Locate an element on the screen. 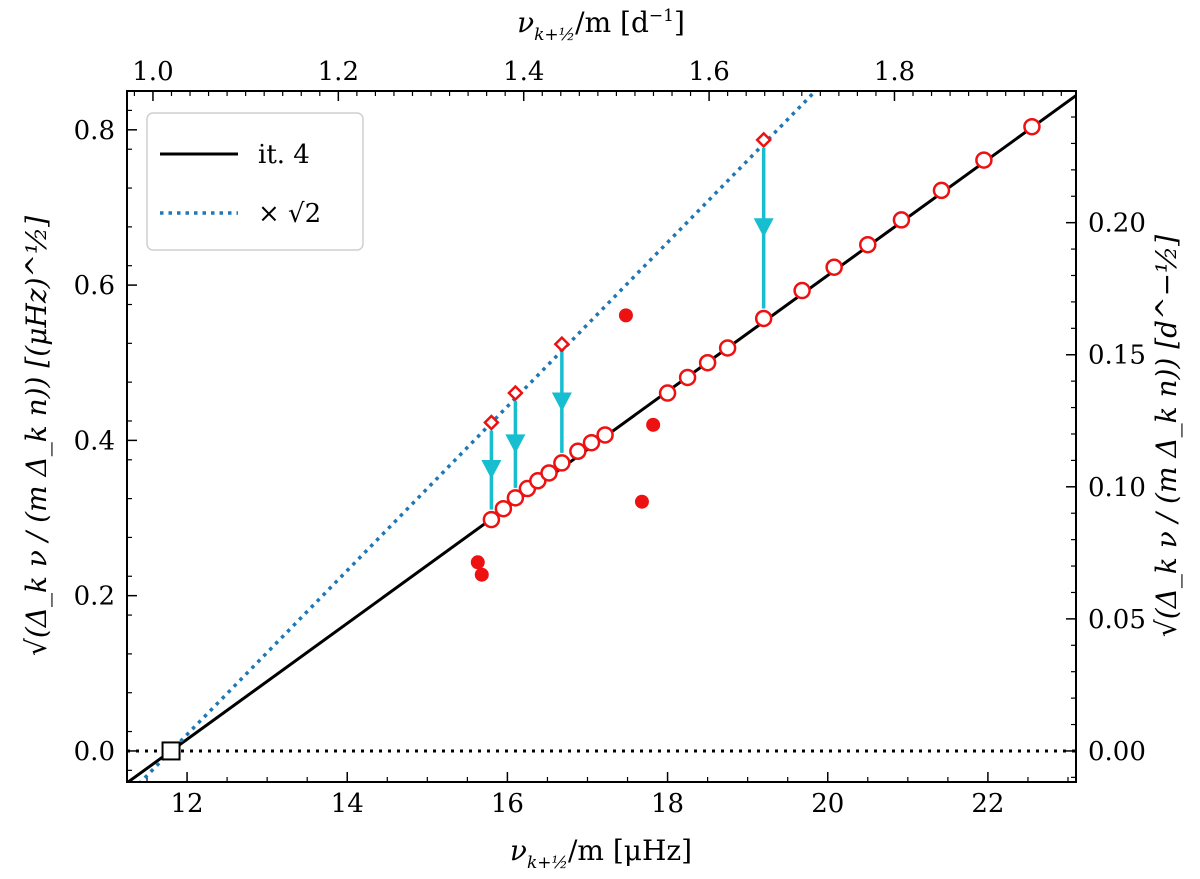 This screenshot has width=1200, height=879. y2-tick-label: 0.15 is located at coordinates (1117, 356).